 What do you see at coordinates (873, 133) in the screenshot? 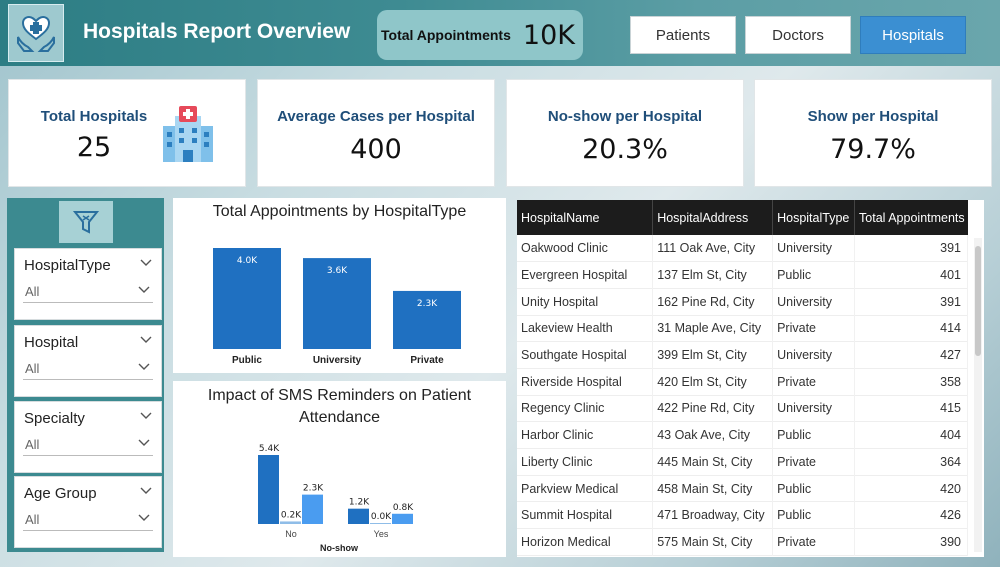
I see `kpi-show: Show per Hospital 79.7%` at bounding box center [873, 133].